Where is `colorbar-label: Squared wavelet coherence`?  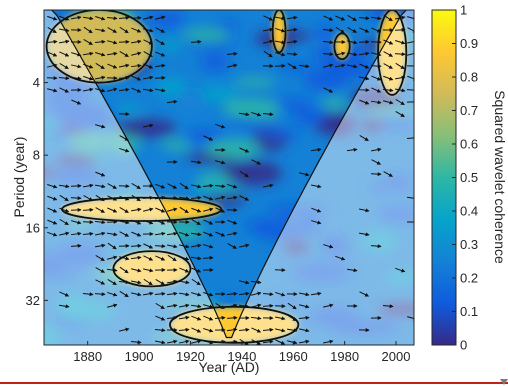 colorbar-label: Squared wavelet coherence is located at coordinates (500, 177).